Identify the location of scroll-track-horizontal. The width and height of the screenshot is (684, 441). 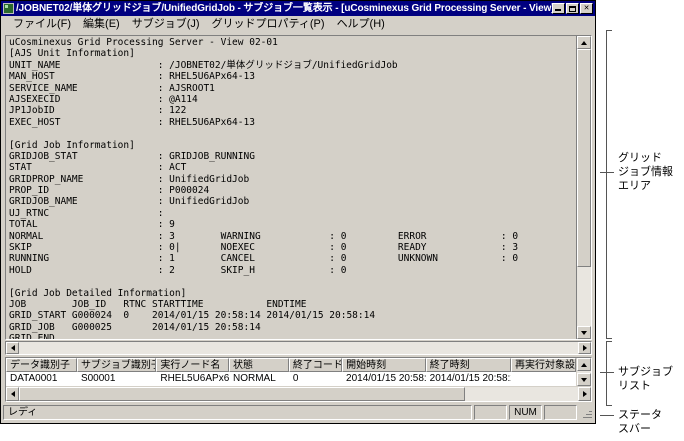
(298, 348).